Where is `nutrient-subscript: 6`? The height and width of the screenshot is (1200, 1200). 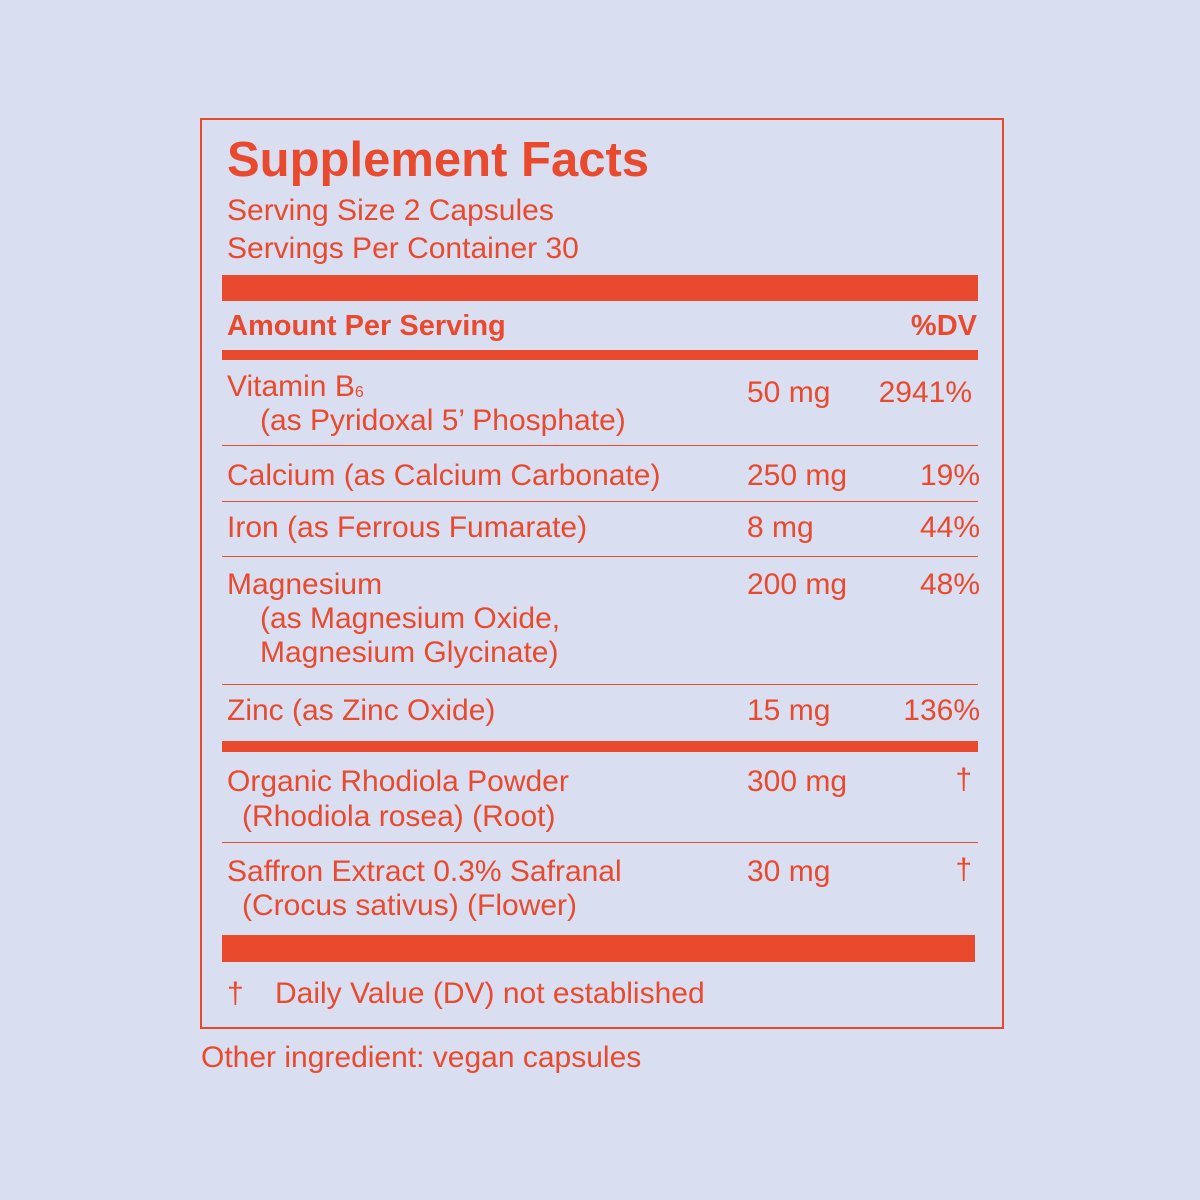 nutrient-subscript: 6 is located at coordinates (359, 392).